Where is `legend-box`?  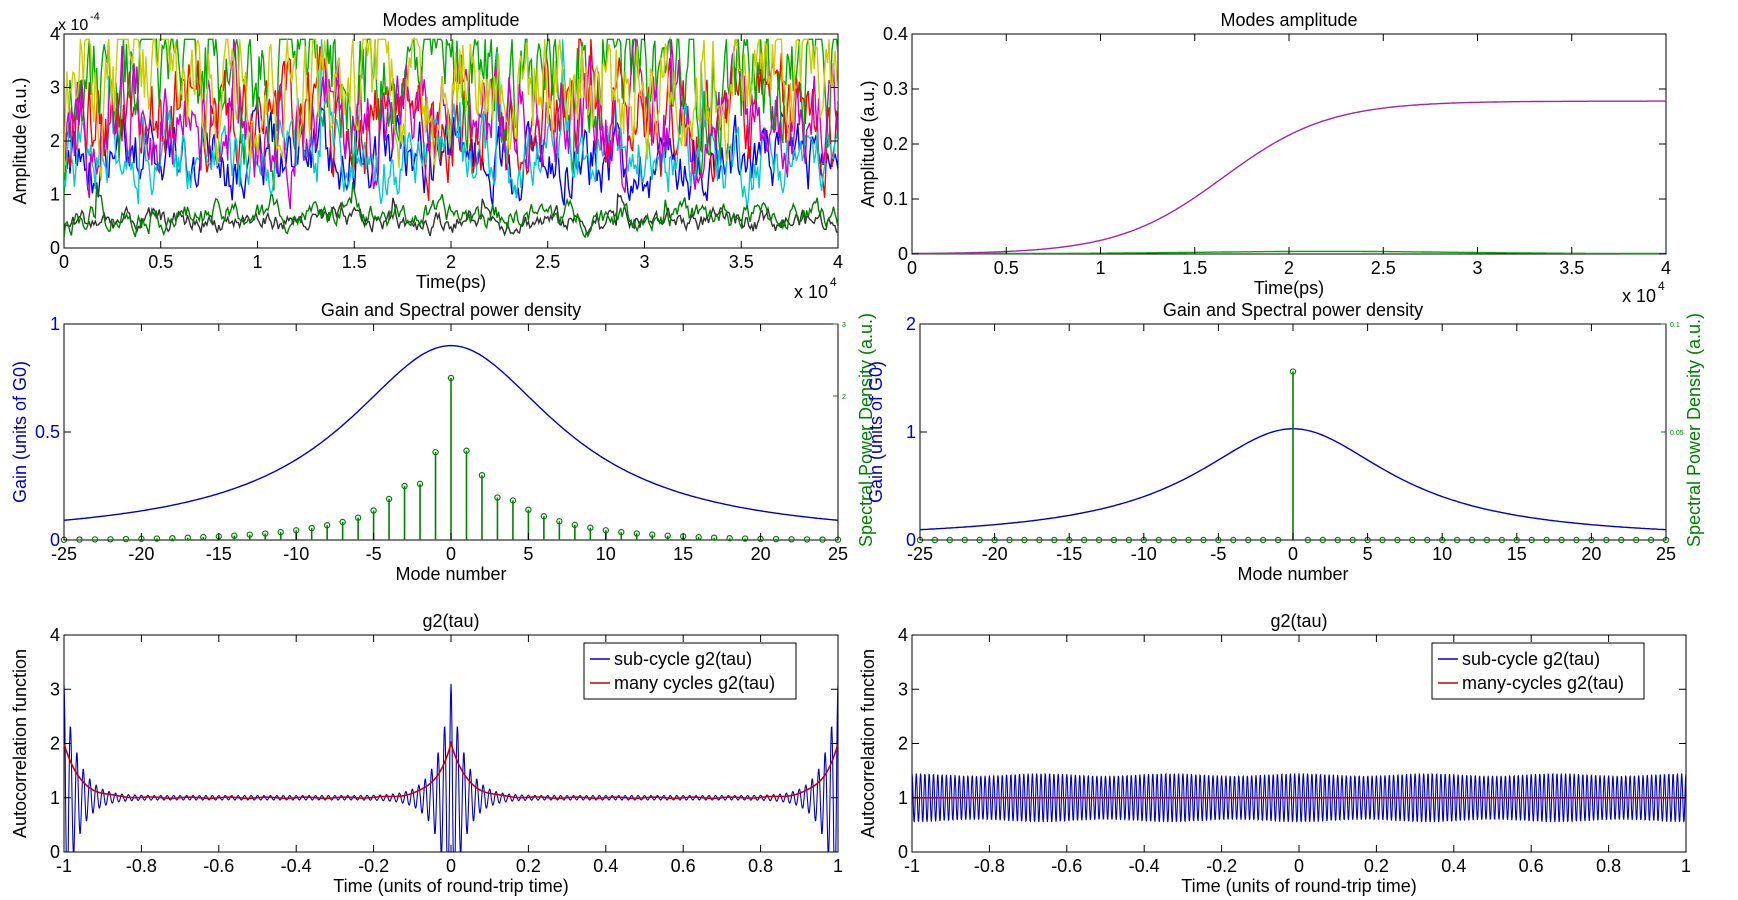
legend-box is located at coordinates (1538, 671).